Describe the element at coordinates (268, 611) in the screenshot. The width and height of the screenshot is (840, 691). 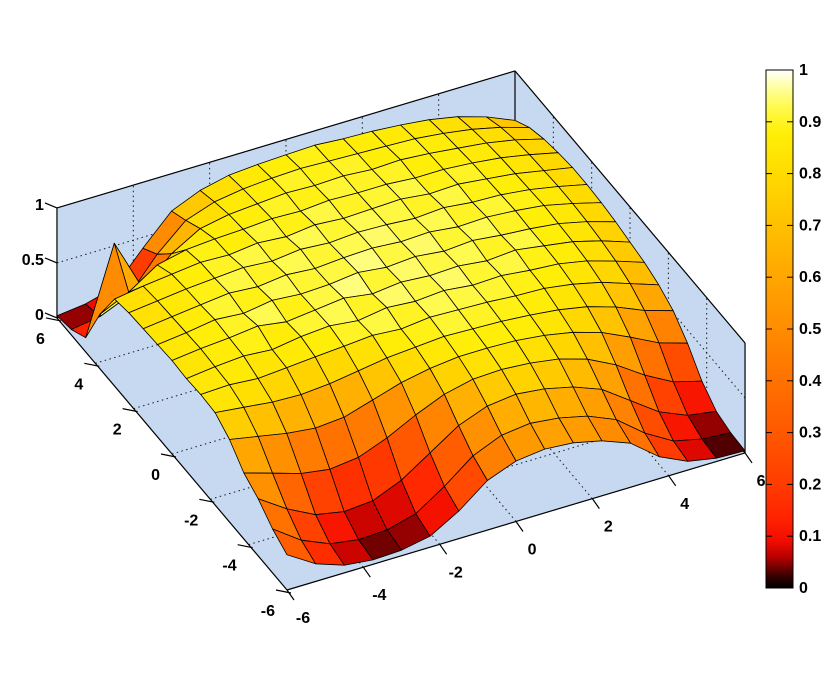
I see `y-tick-label: -6` at that location.